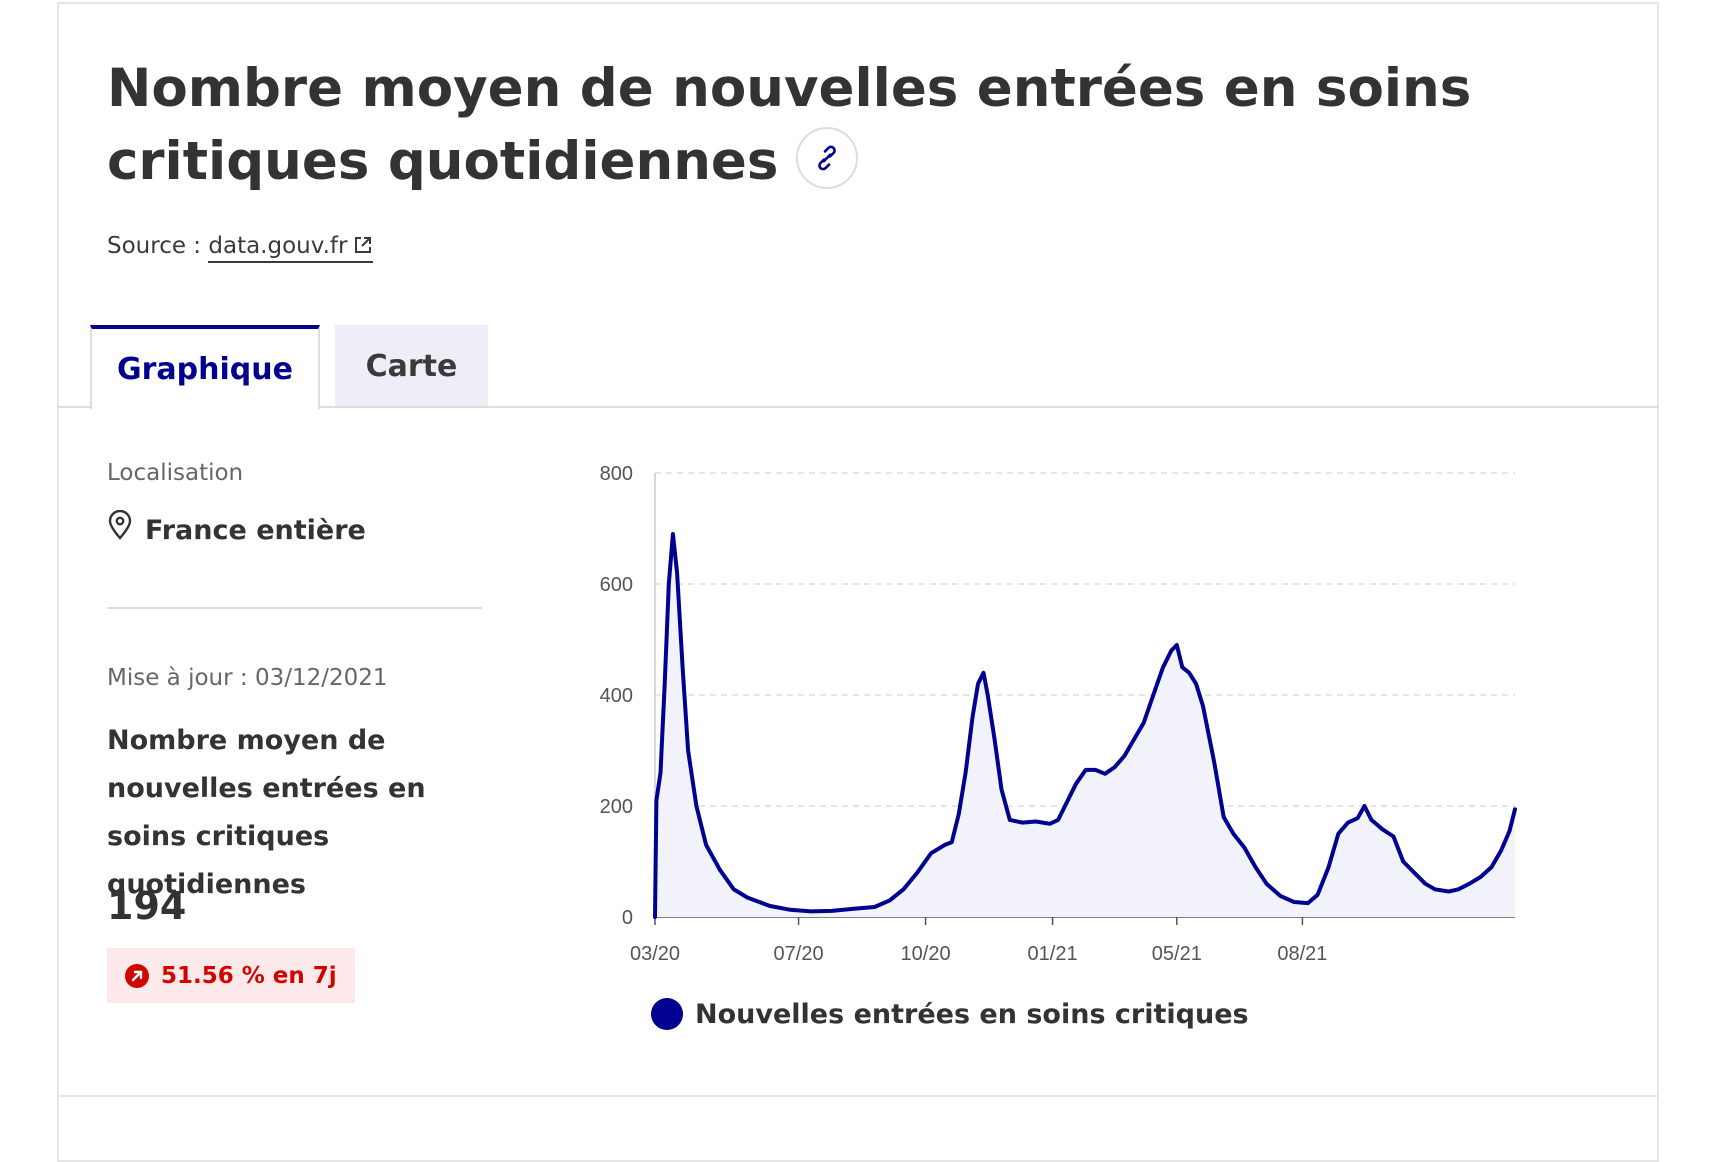 The image size is (1718, 1162). Describe the element at coordinates (363, 245) in the screenshot. I see `external-link-icon` at that location.